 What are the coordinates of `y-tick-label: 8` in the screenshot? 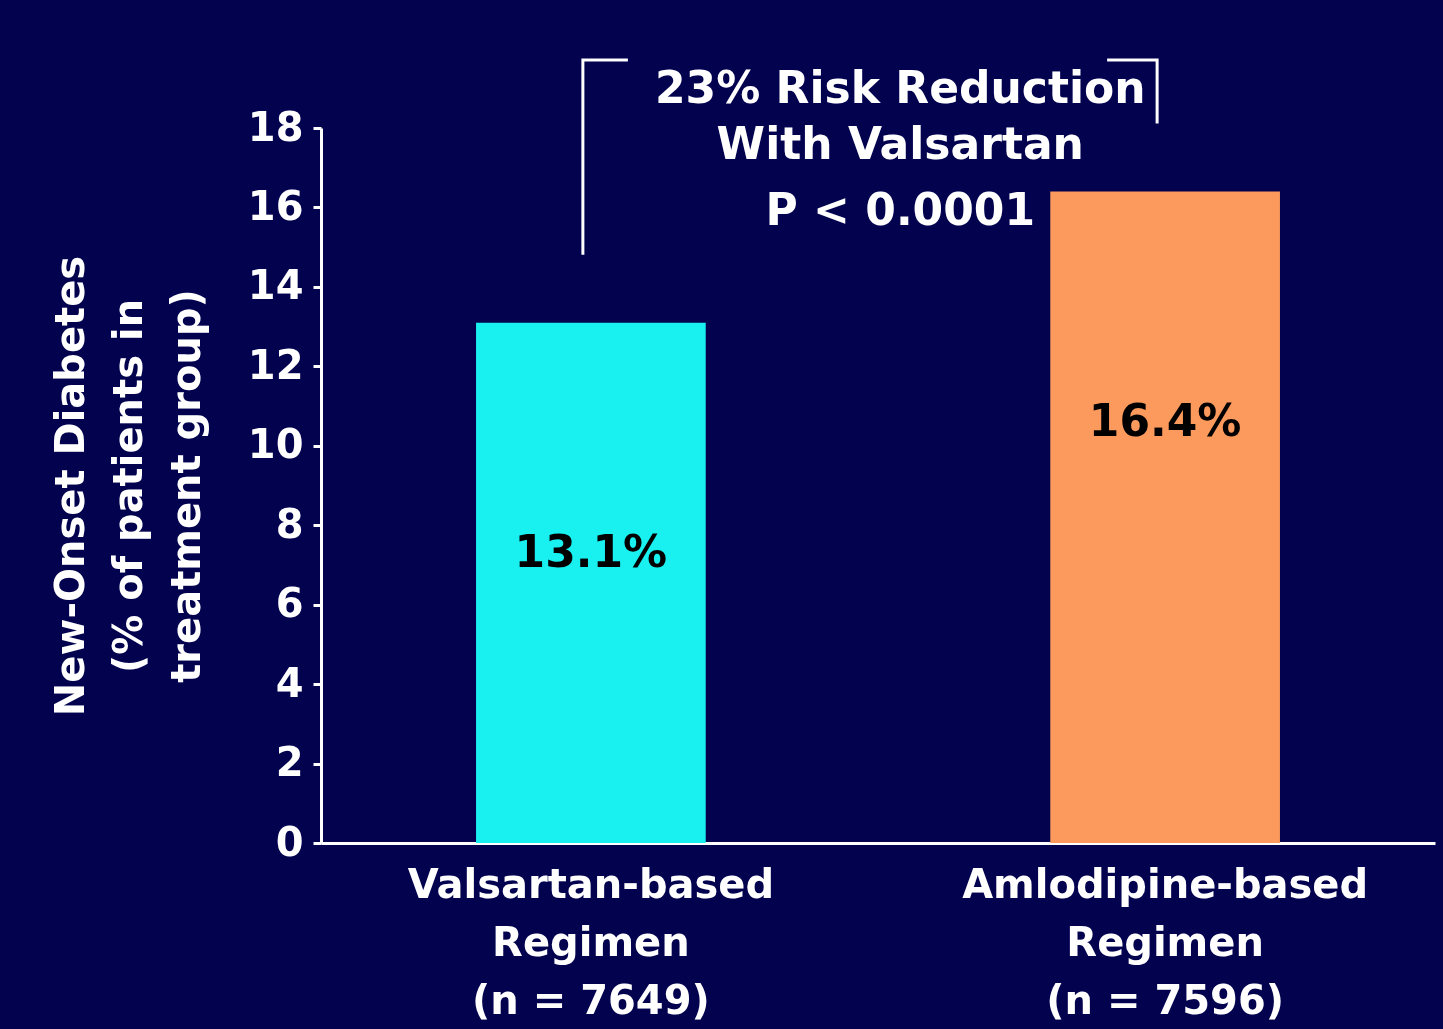 It's located at (289, 523).